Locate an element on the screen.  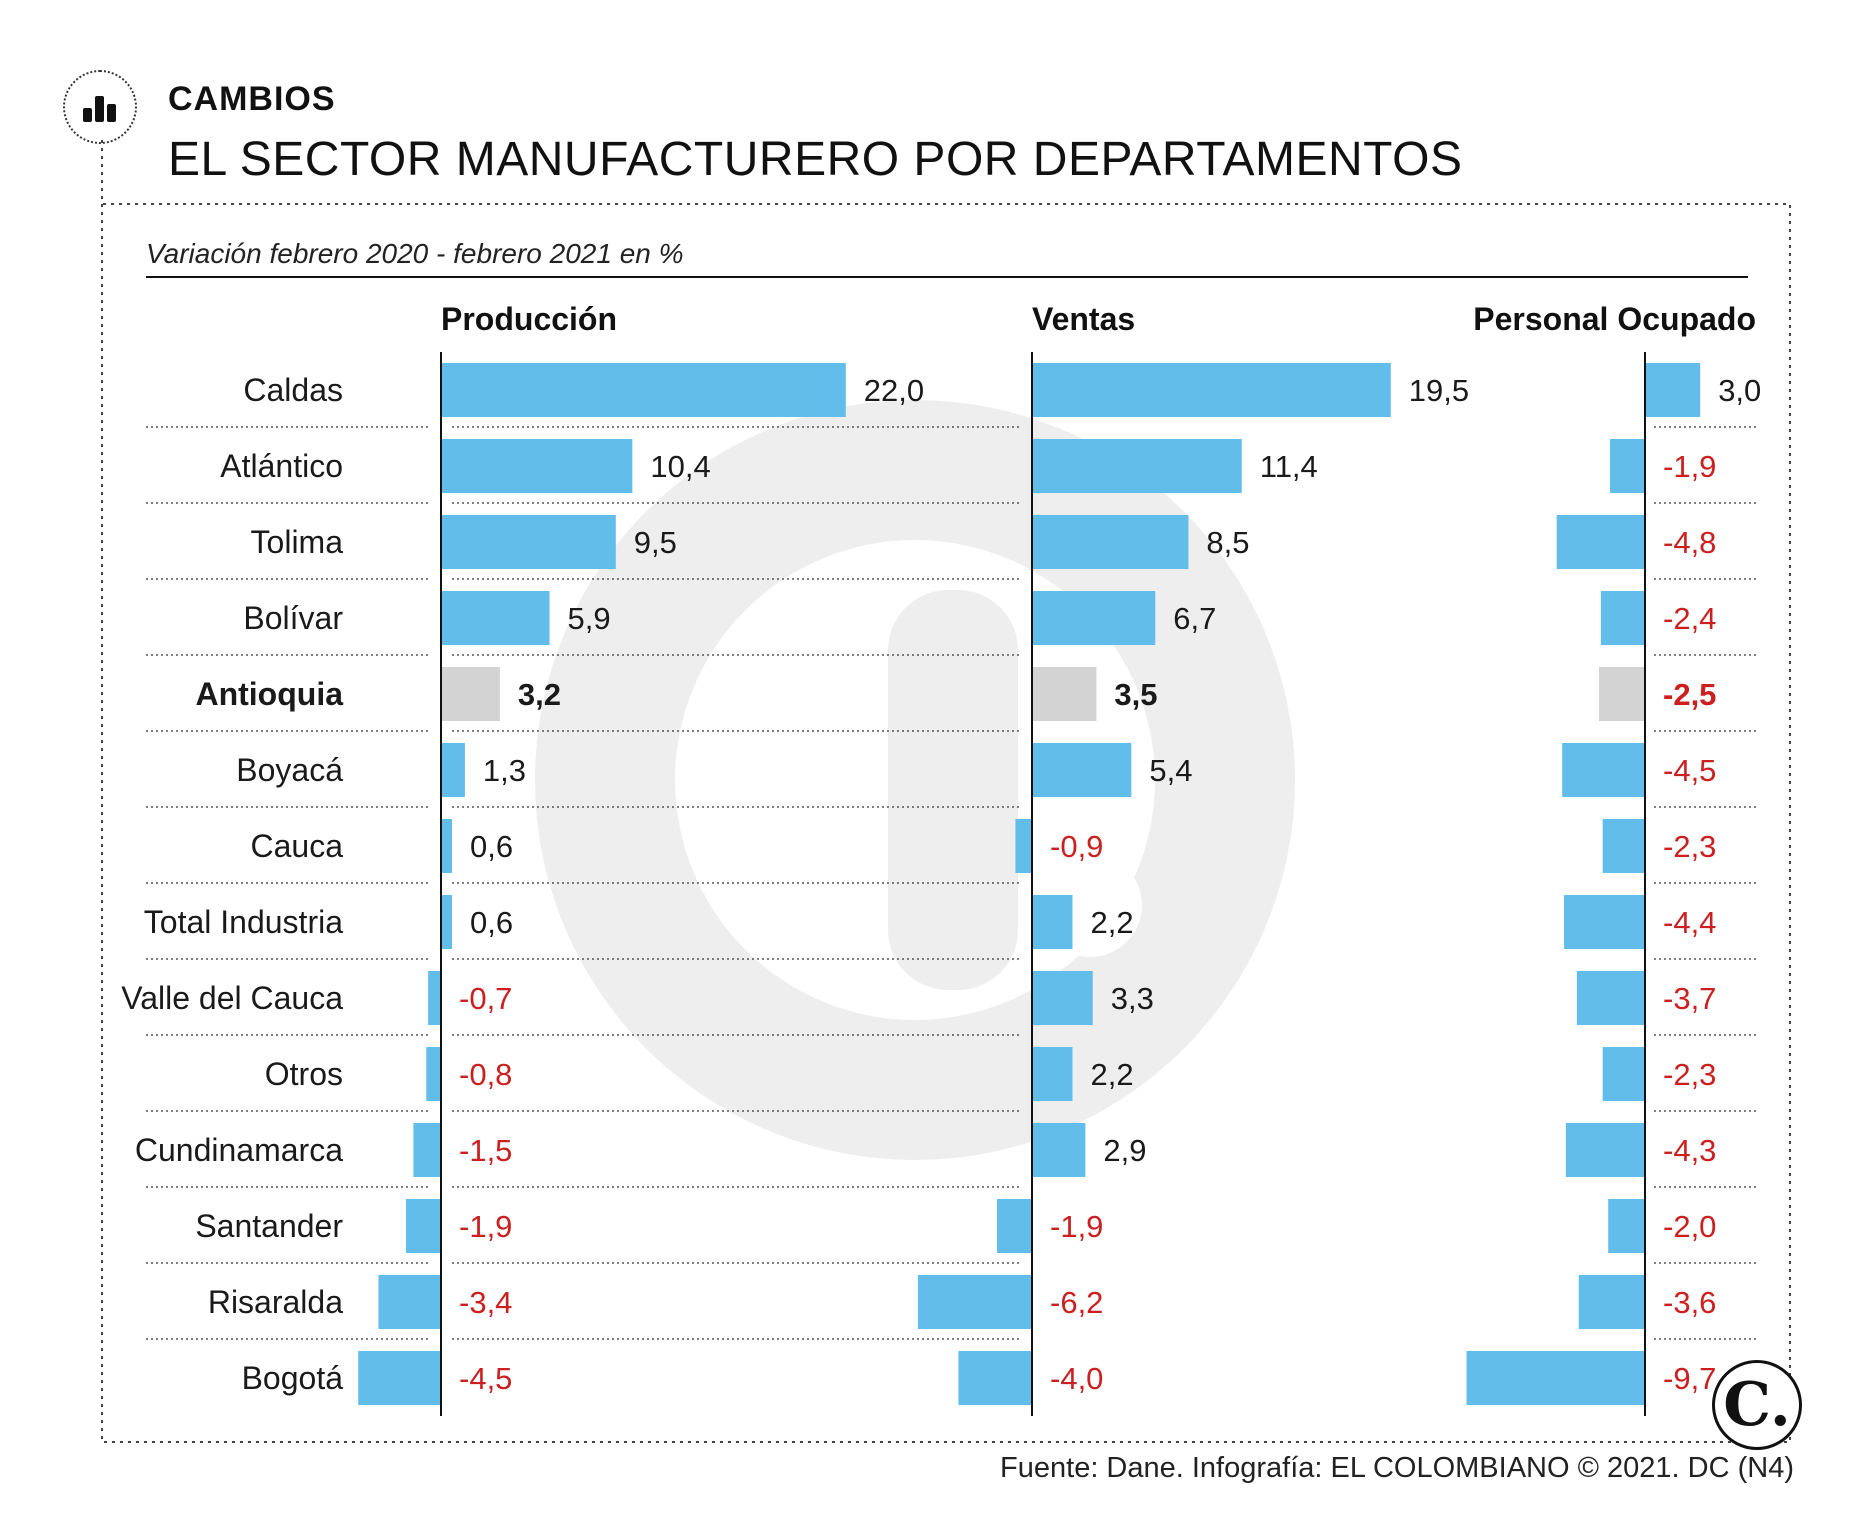
bar-personal-ocupado-risaralda is located at coordinates (1611, 1302).